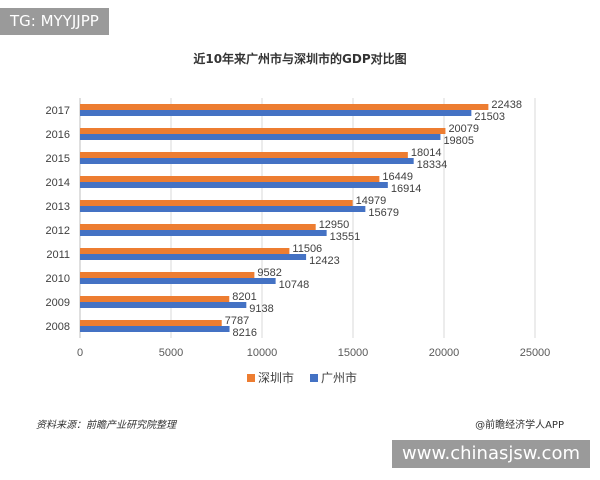  Describe the element at coordinates (406, 189) in the screenshot. I see `data-label-guangzhou: 16914` at that location.